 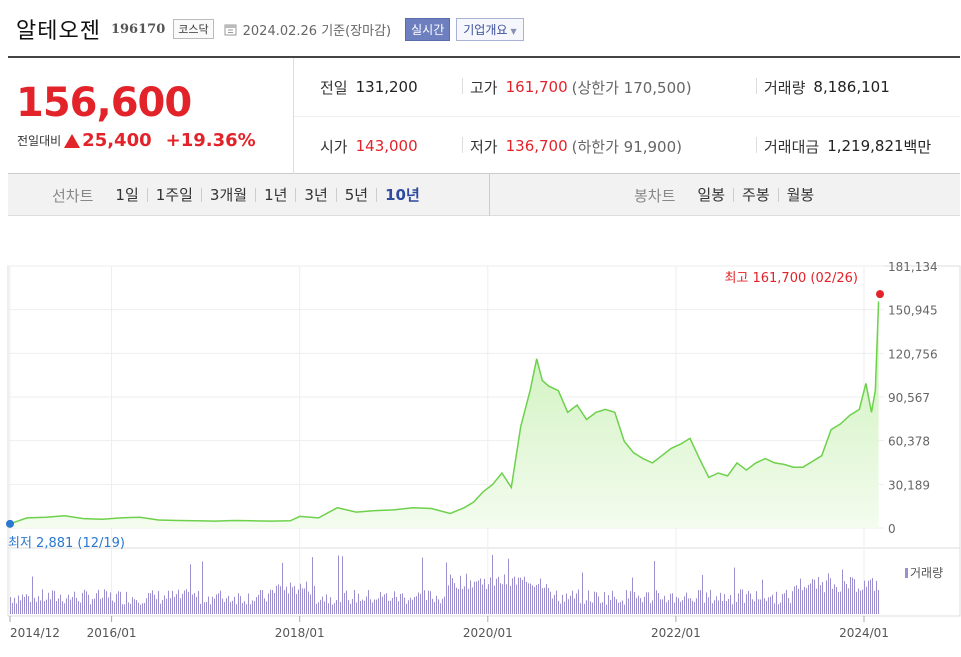 What do you see at coordinates (275, 195) in the screenshot?
I see `range-1y: 1년` at bounding box center [275, 195].